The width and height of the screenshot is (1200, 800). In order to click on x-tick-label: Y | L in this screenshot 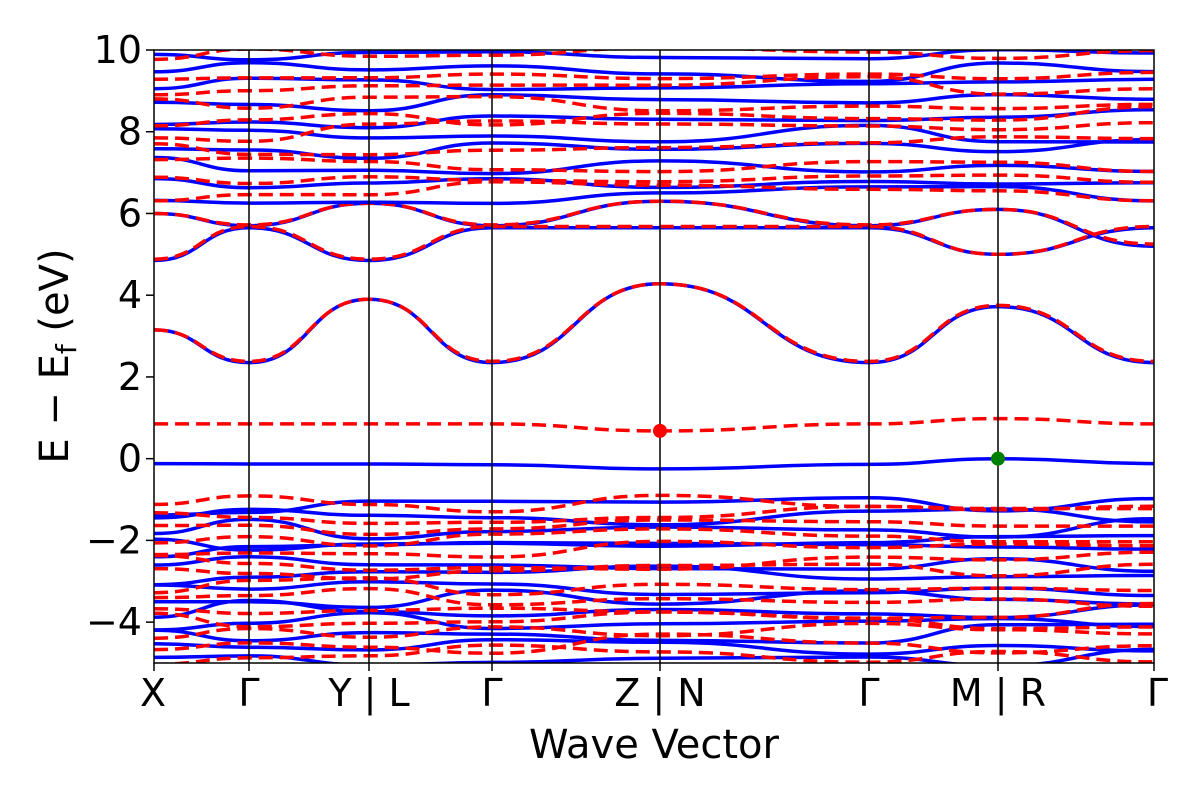, I will do `click(368, 693)`.